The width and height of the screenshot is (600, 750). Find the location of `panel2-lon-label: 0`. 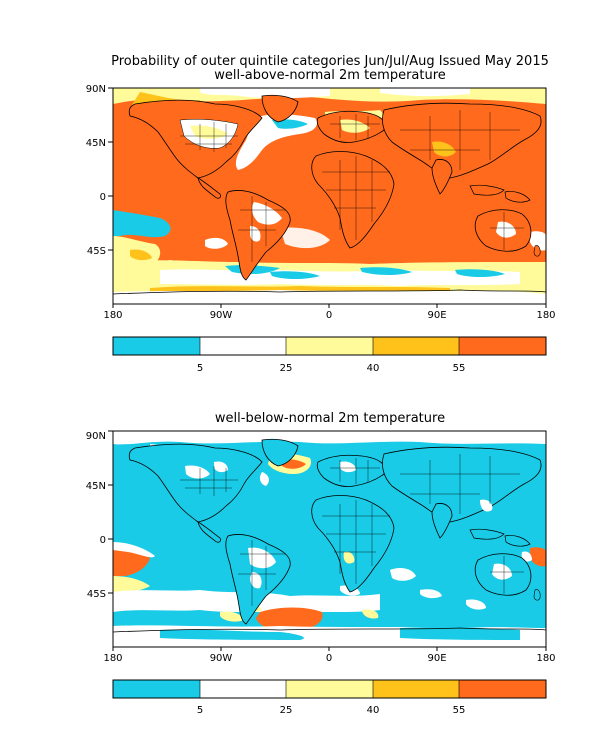

panel2-lon-label: 0 is located at coordinates (329, 658).